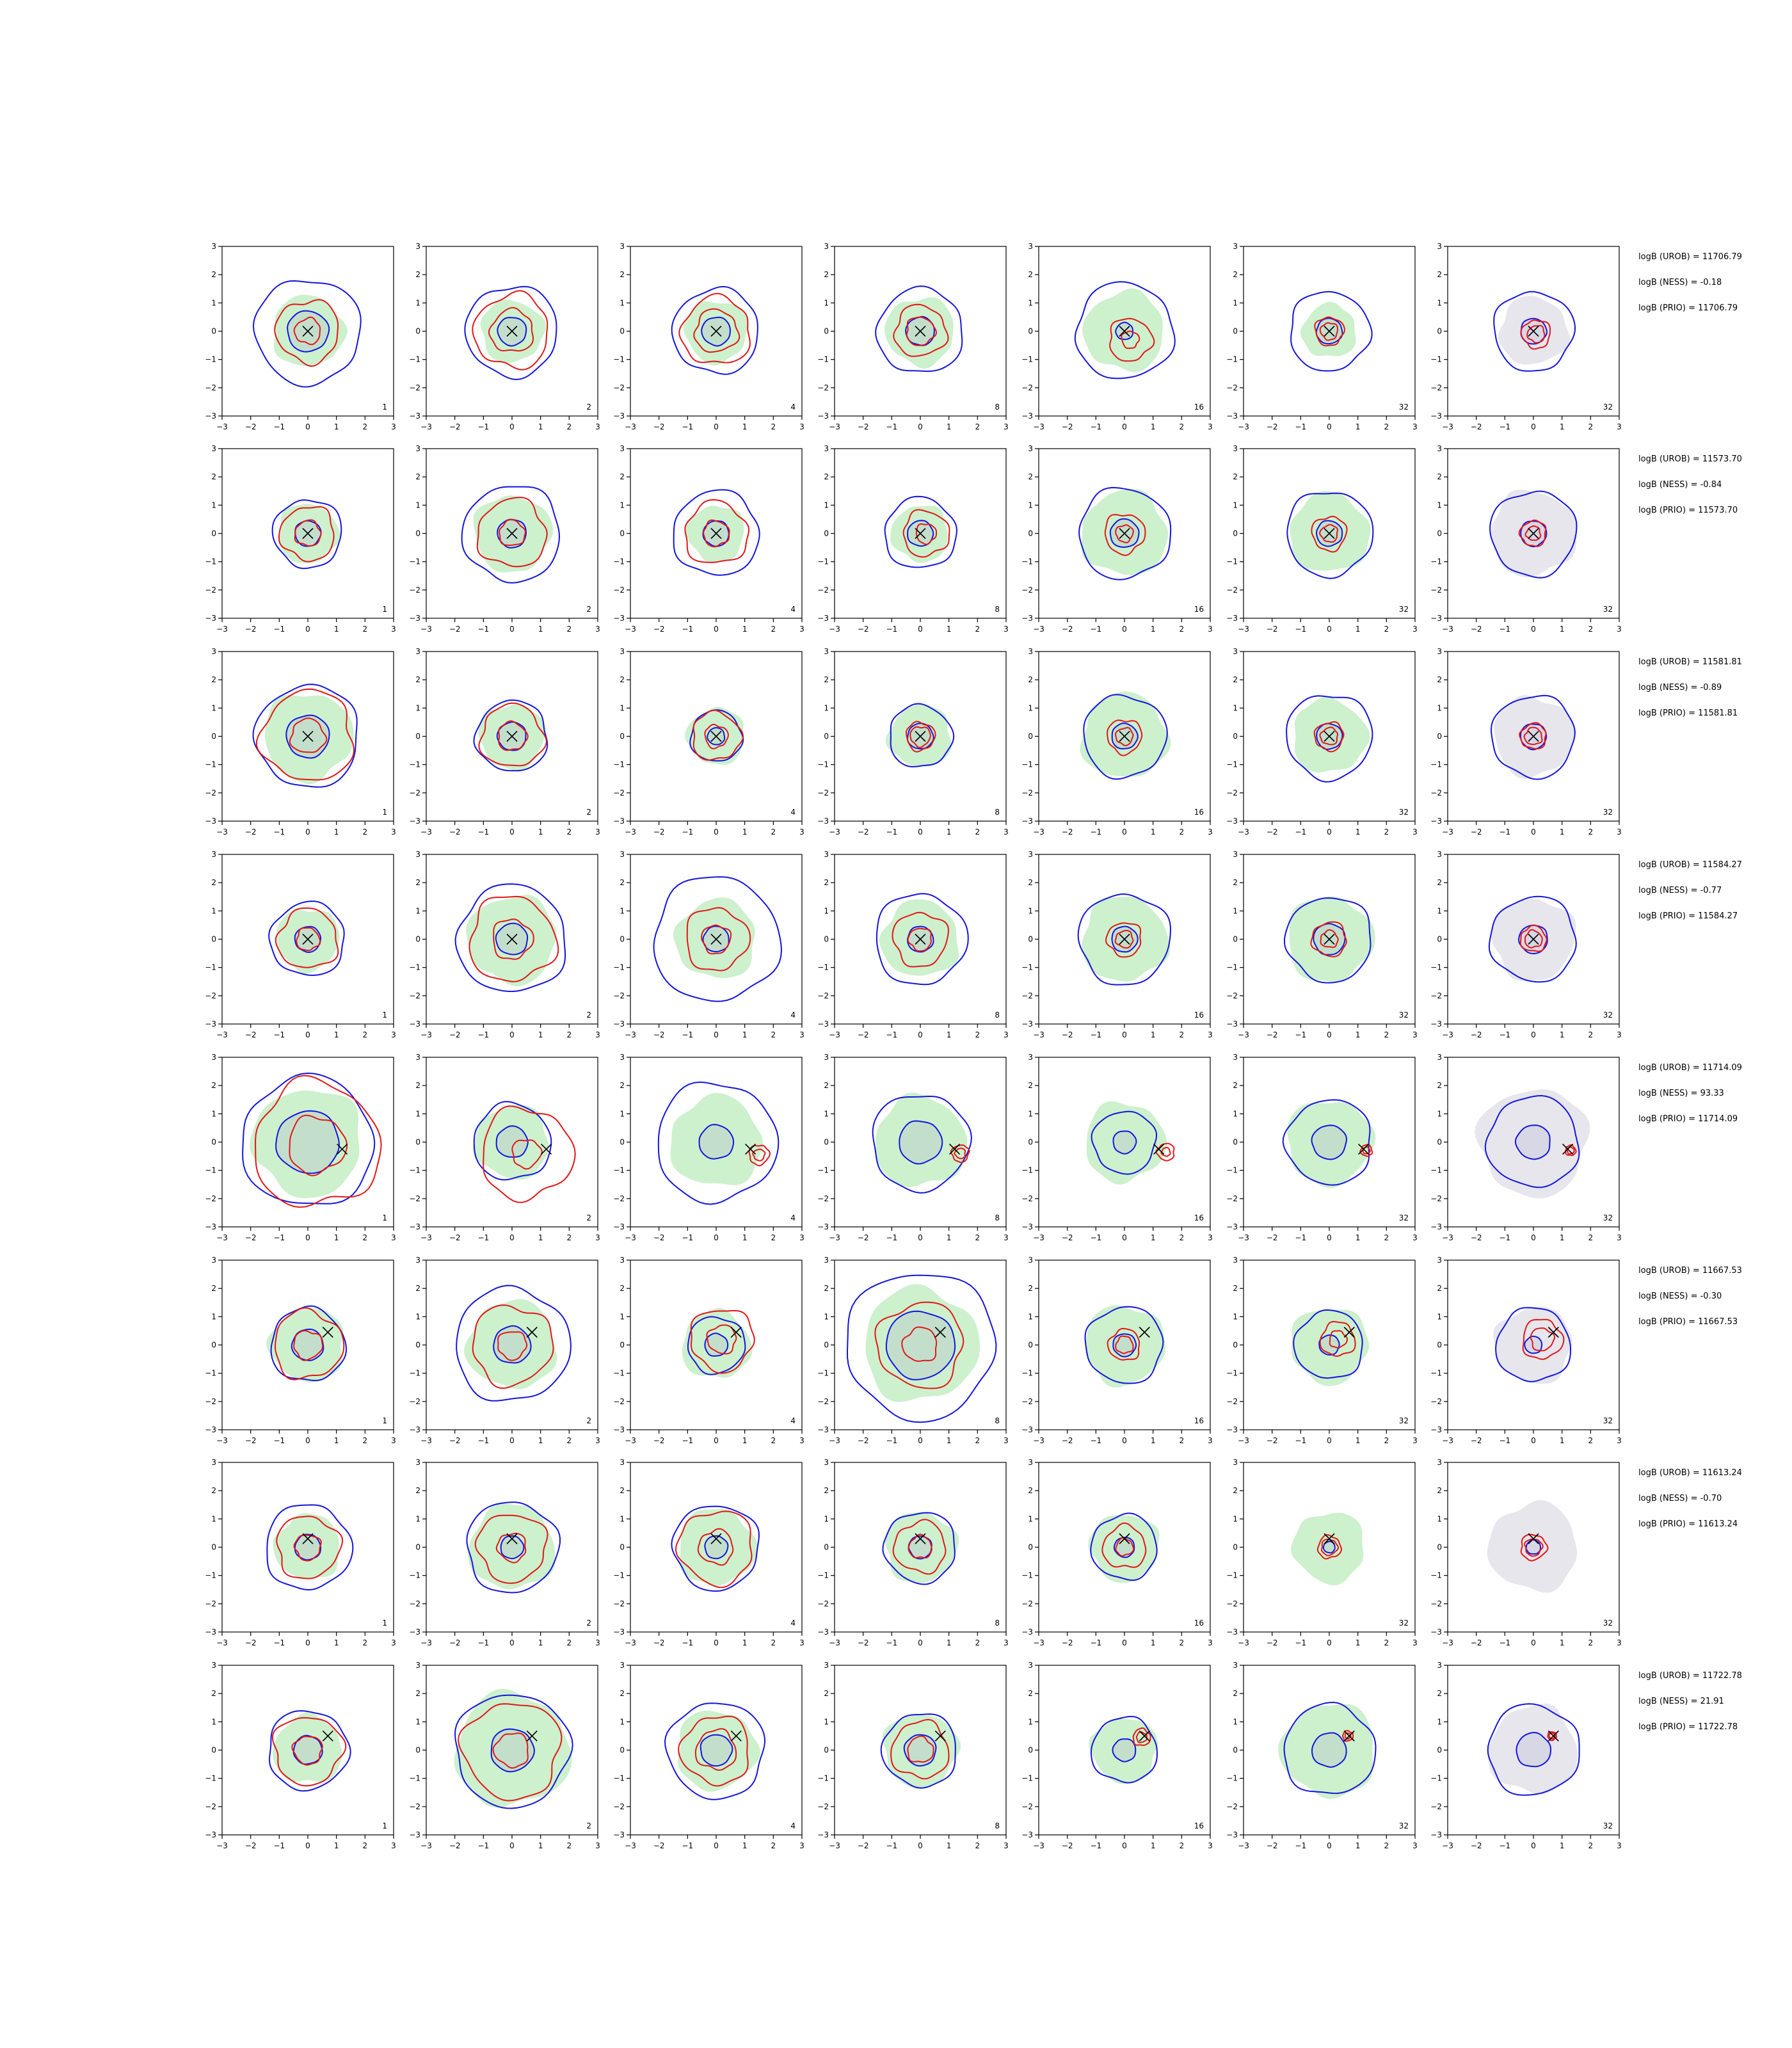  I want to click on panel-column-label: 16, so click(1199, 609).